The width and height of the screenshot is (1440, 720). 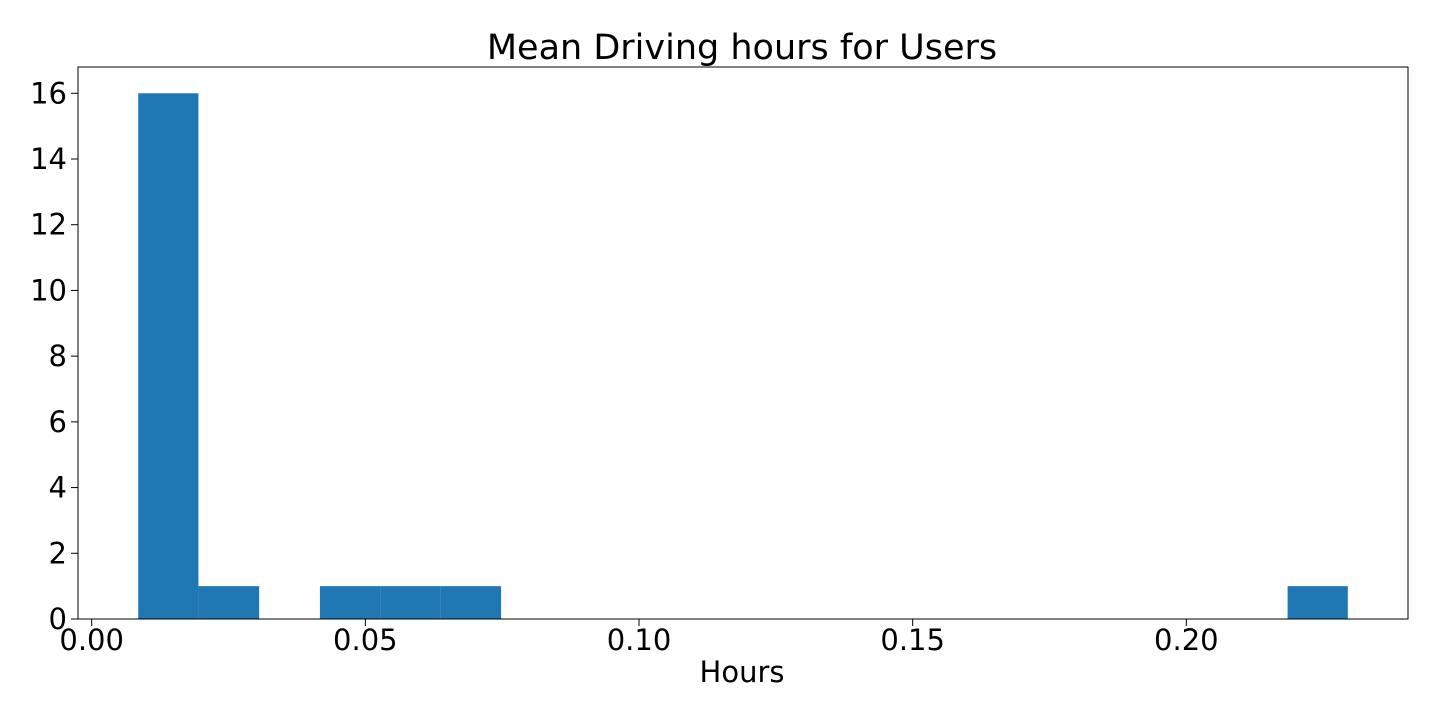 I want to click on x-axis: 0.00 0.05 0.10 0.15 0.20, so click(x=639, y=638).